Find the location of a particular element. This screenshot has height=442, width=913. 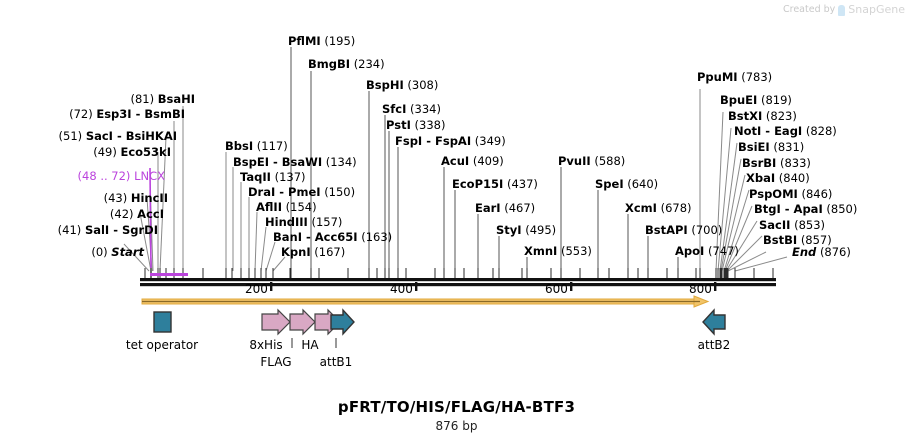

enzyme-label-psti: PstI (338) is located at coordinates (415, 125).